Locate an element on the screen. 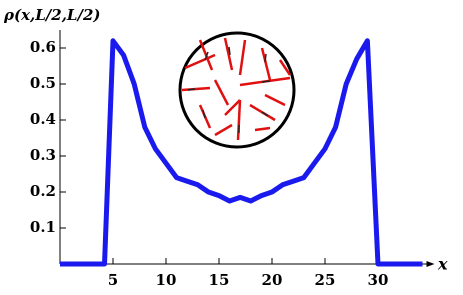  x-tick-label: 30 is located at coordinates (378, 280).